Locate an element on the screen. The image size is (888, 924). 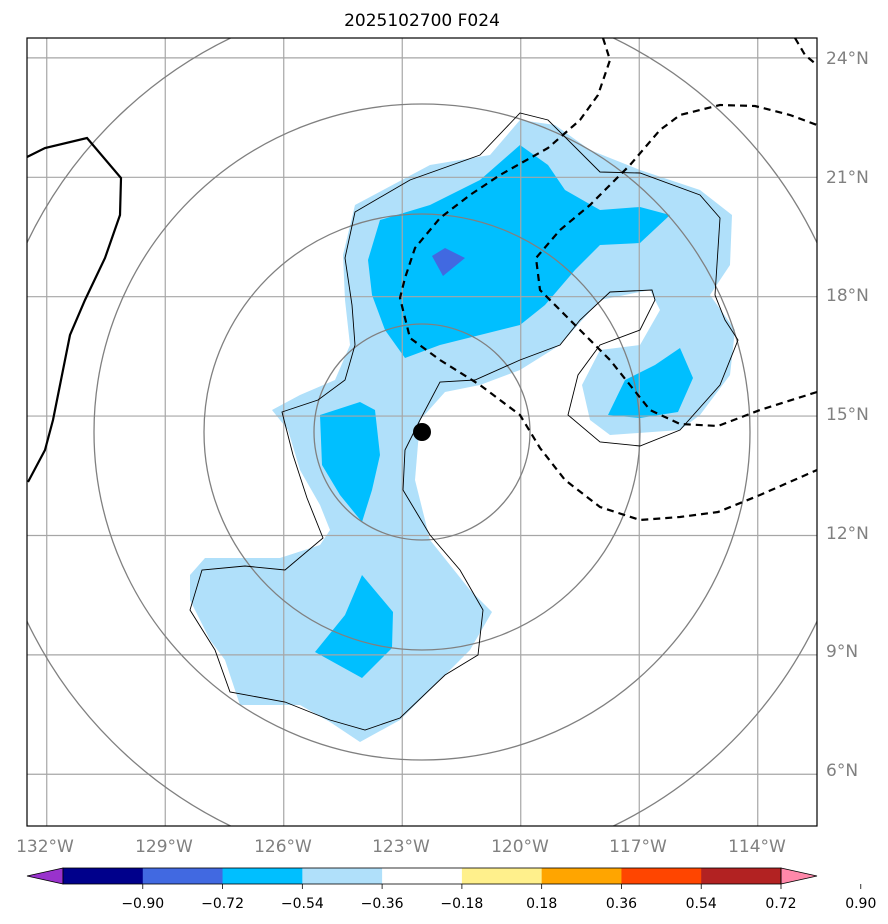
colorbar-extend-low is located at coordinates (45, 876).